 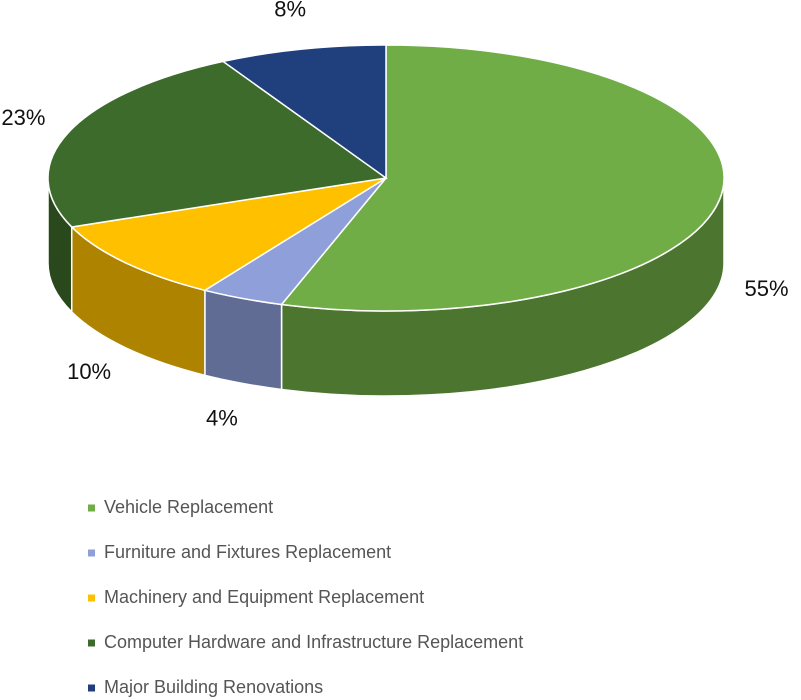 What do you see at coordinates (213, 687) in the screenshot?
I see `legend-label: Major Building Renovations` at bounding box center [213, 687].